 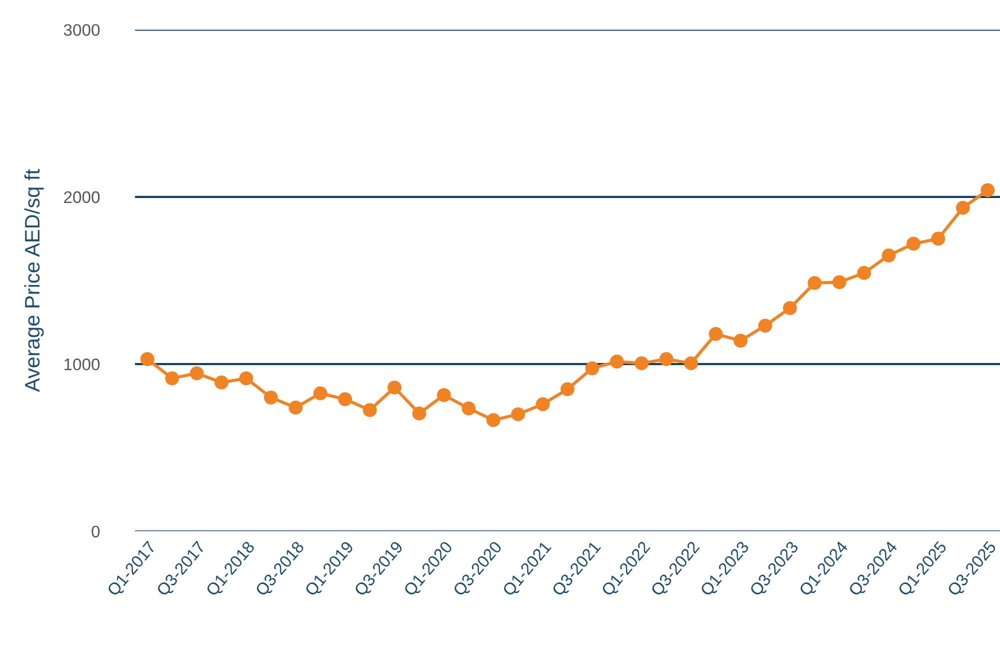 I want to click on y-axis-title: Average Price AED/sq ft, so click(x=34, y=280).